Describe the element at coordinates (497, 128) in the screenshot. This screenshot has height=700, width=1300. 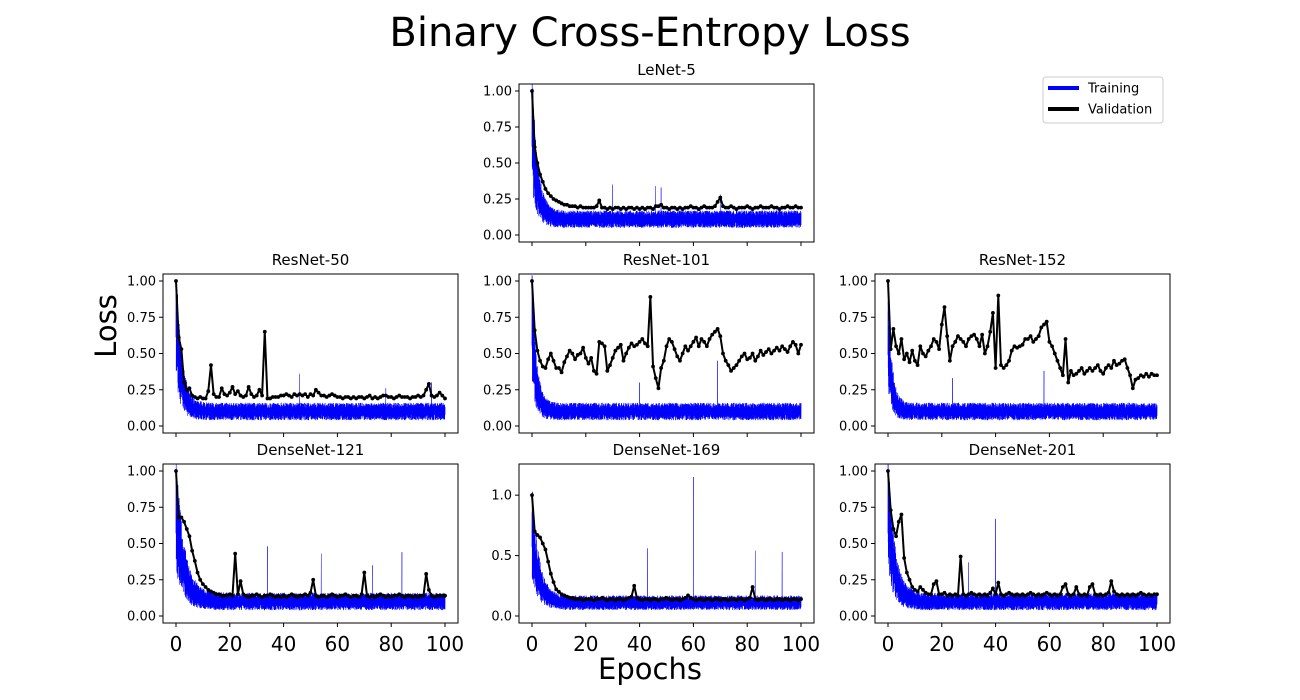
I see `y-tick-label: 0.75` at that location.